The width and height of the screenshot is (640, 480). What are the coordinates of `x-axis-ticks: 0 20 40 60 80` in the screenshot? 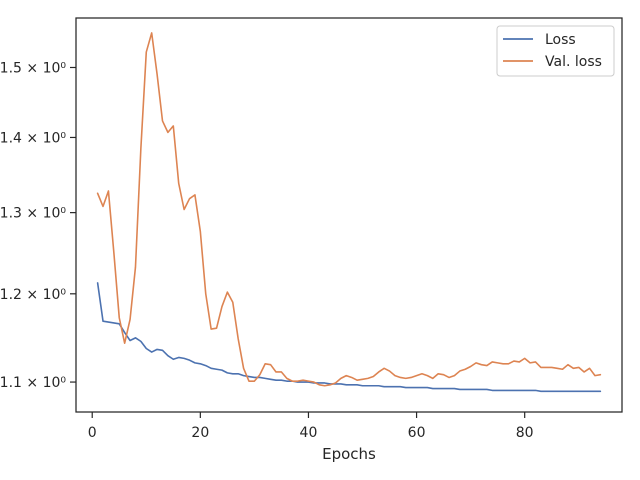 It's located at (311, 426).